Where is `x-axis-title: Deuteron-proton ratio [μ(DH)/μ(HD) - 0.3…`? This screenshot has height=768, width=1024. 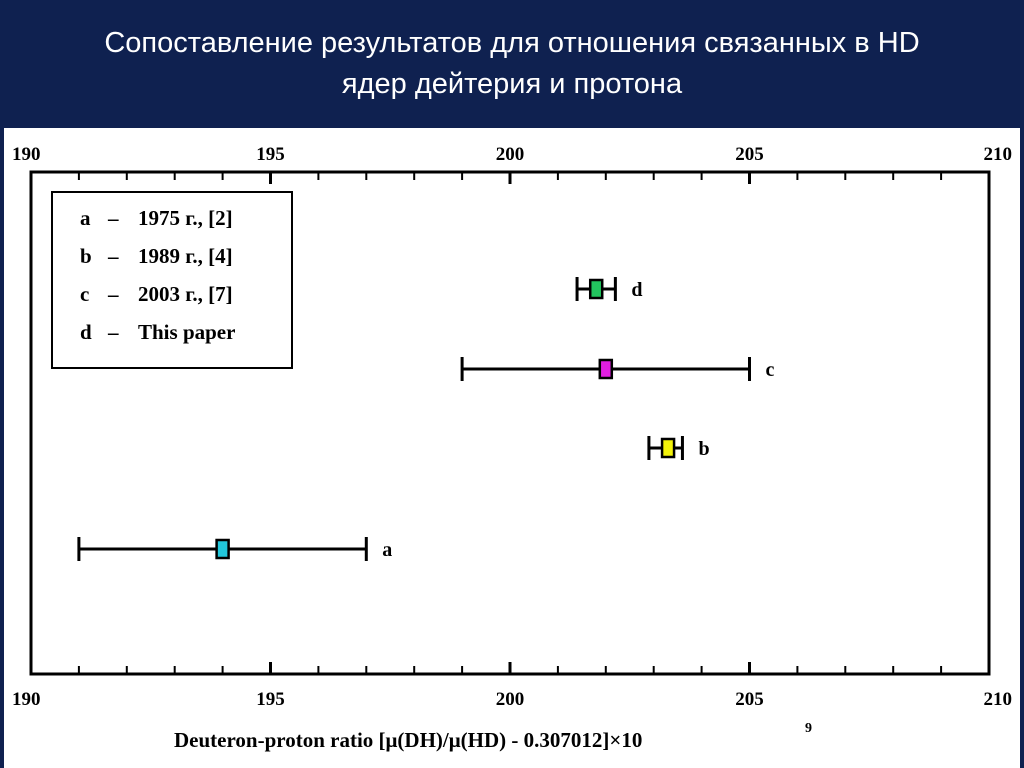
x-axis-title: Deuteron-proton ratio [μ(DH)/μ(HD) - 0.3… is located at coordinates (493, 736).